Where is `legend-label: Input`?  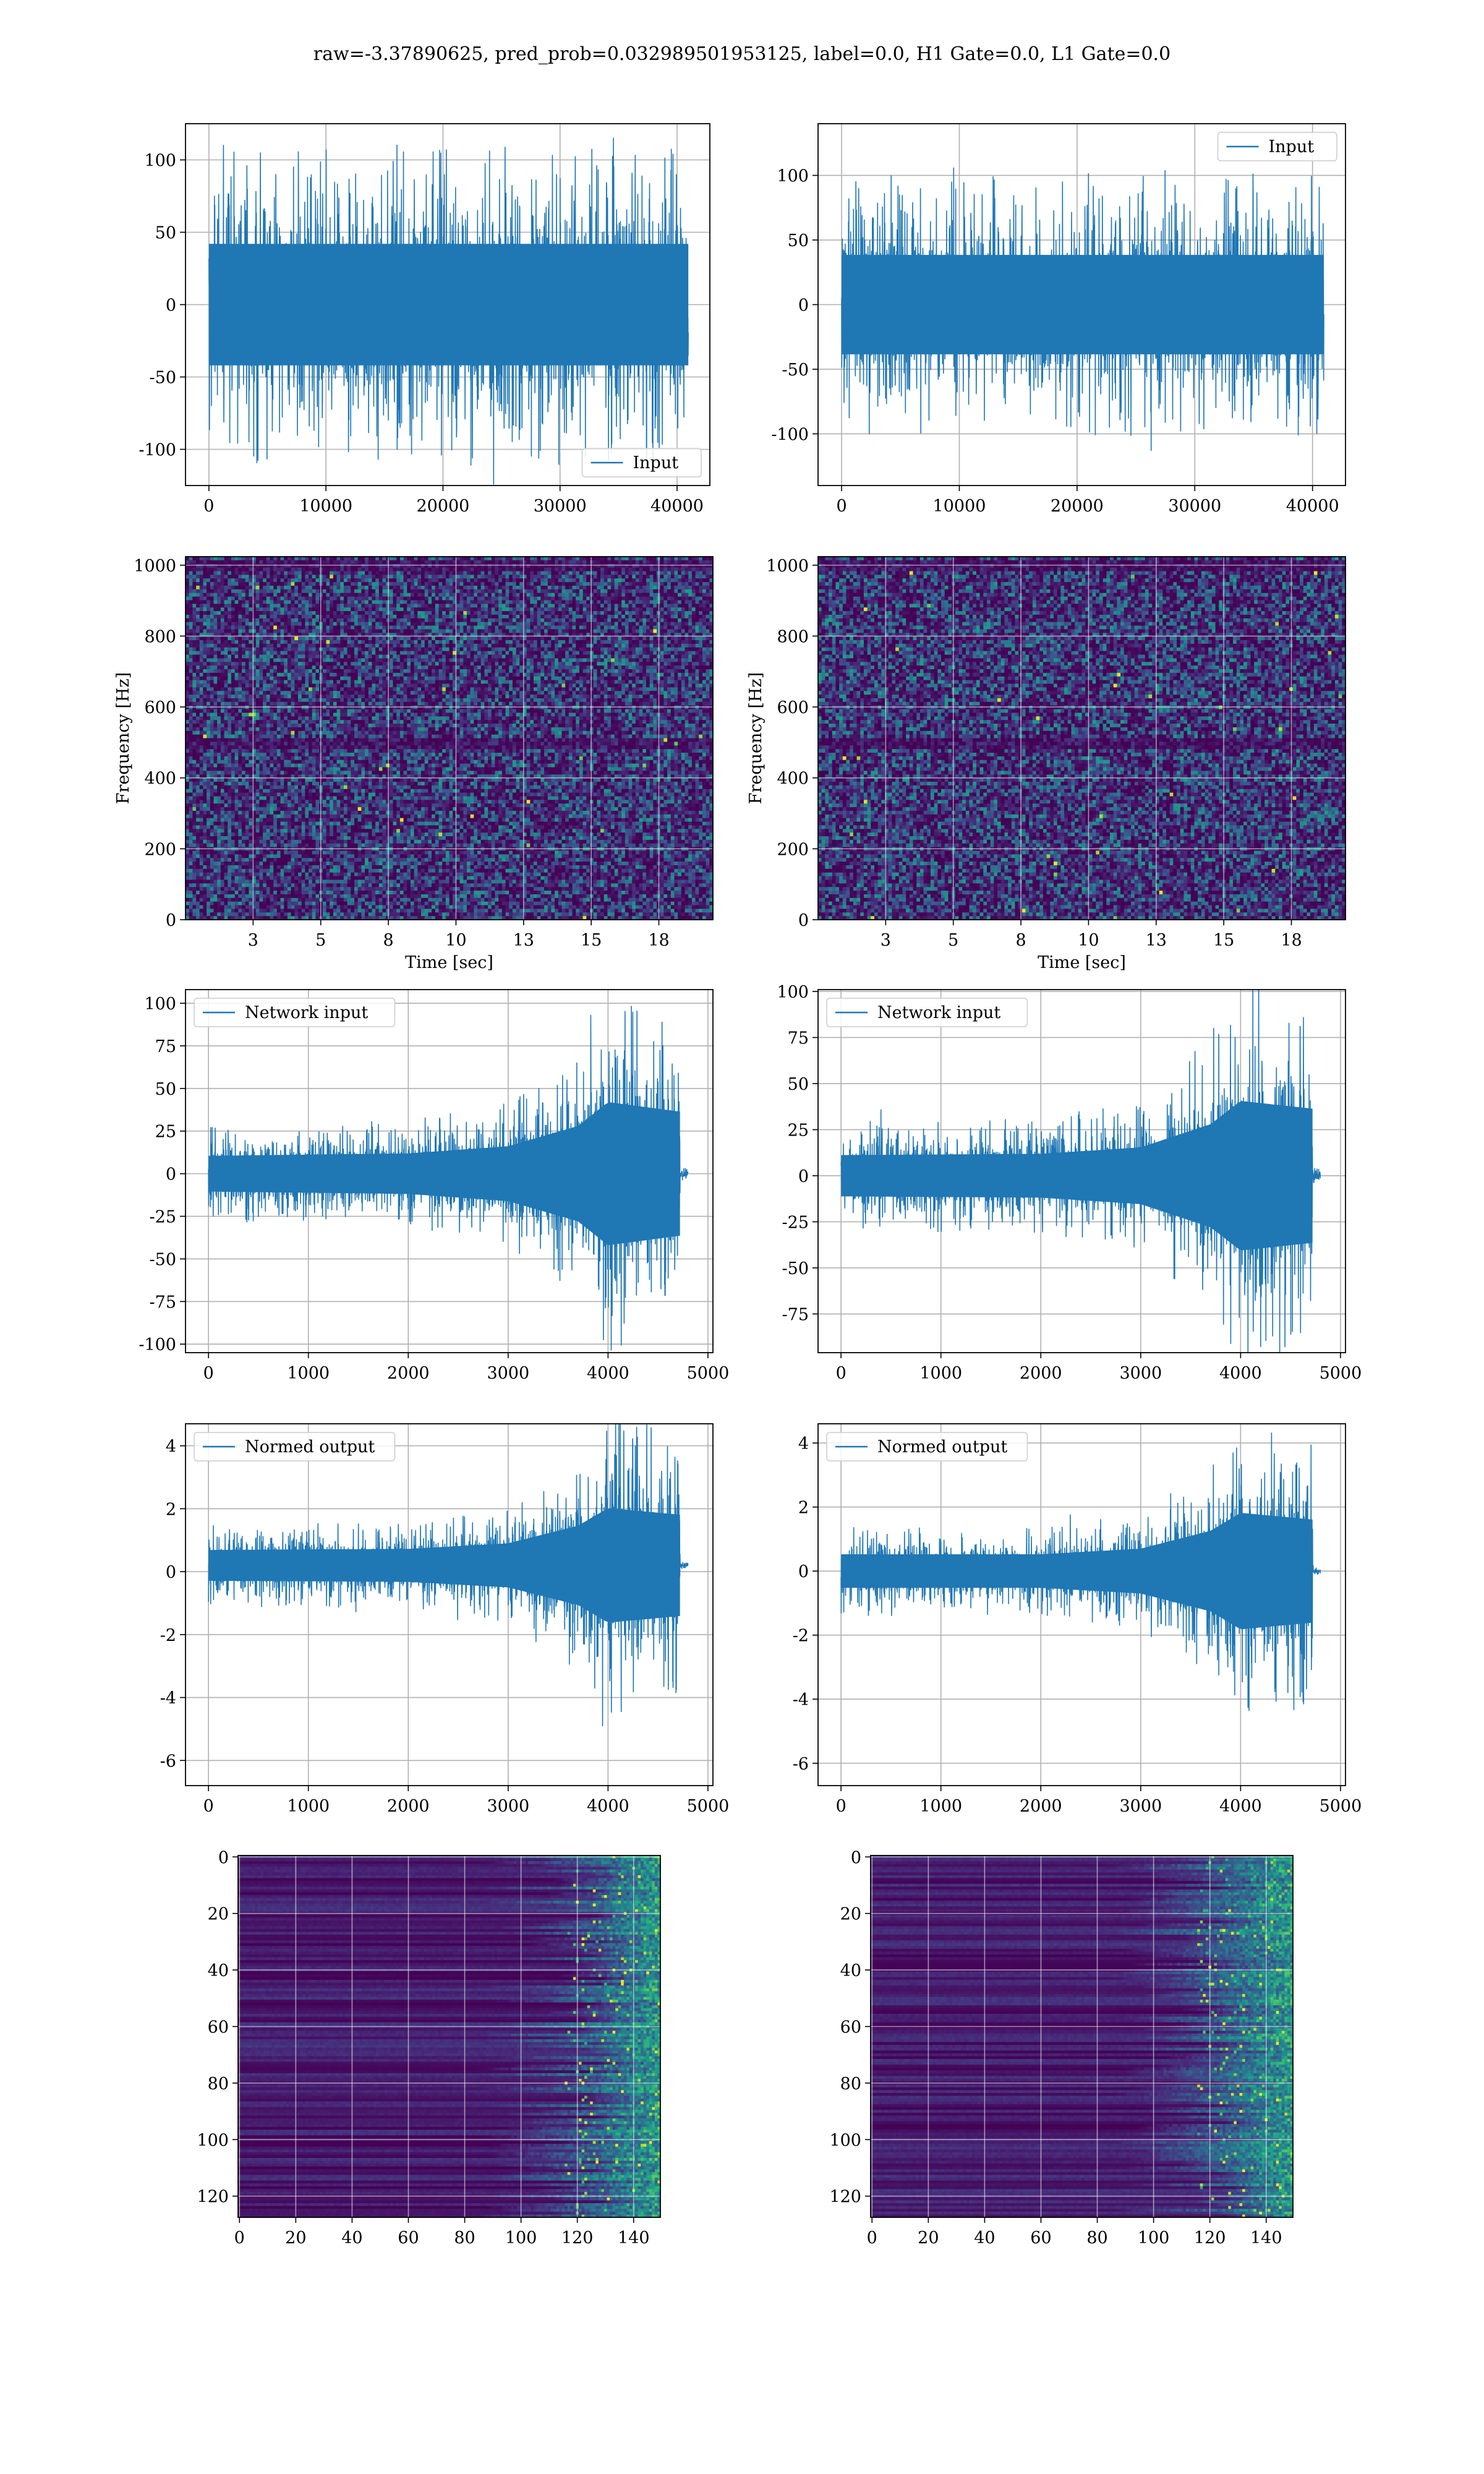 legend-label: Input is located at coordinates (1292, 146).